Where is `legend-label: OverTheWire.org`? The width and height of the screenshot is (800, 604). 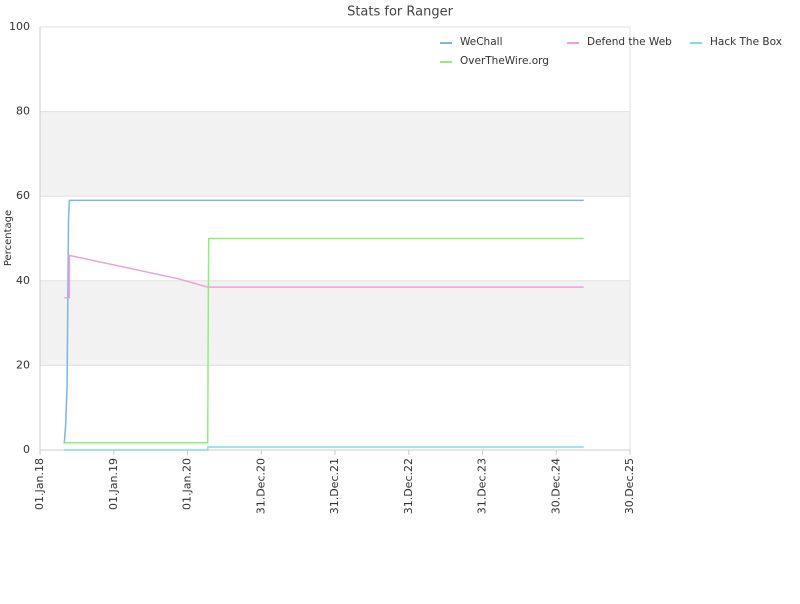
legend-label: OverTheWire.org is located at coordinates (504, 61).